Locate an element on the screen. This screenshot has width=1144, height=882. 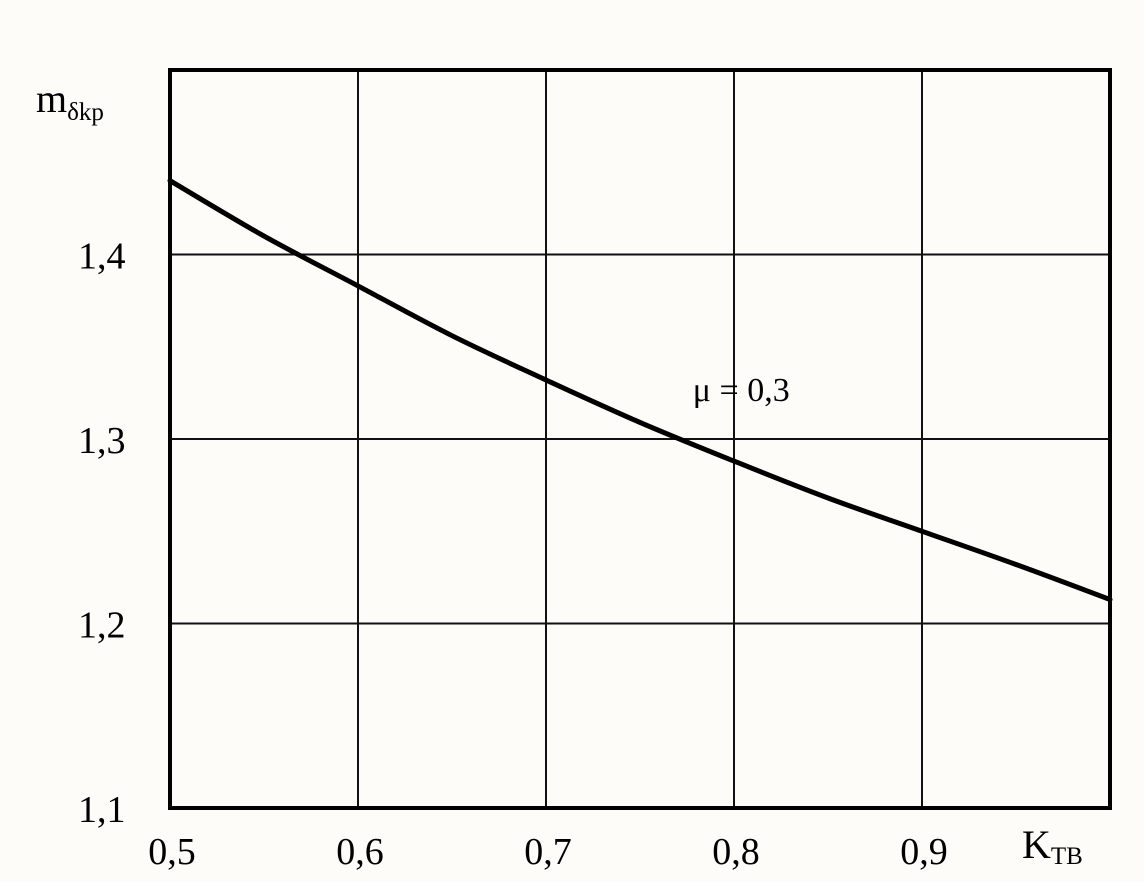
x-axis-label: KTB is located at coordinates (1052, 846).